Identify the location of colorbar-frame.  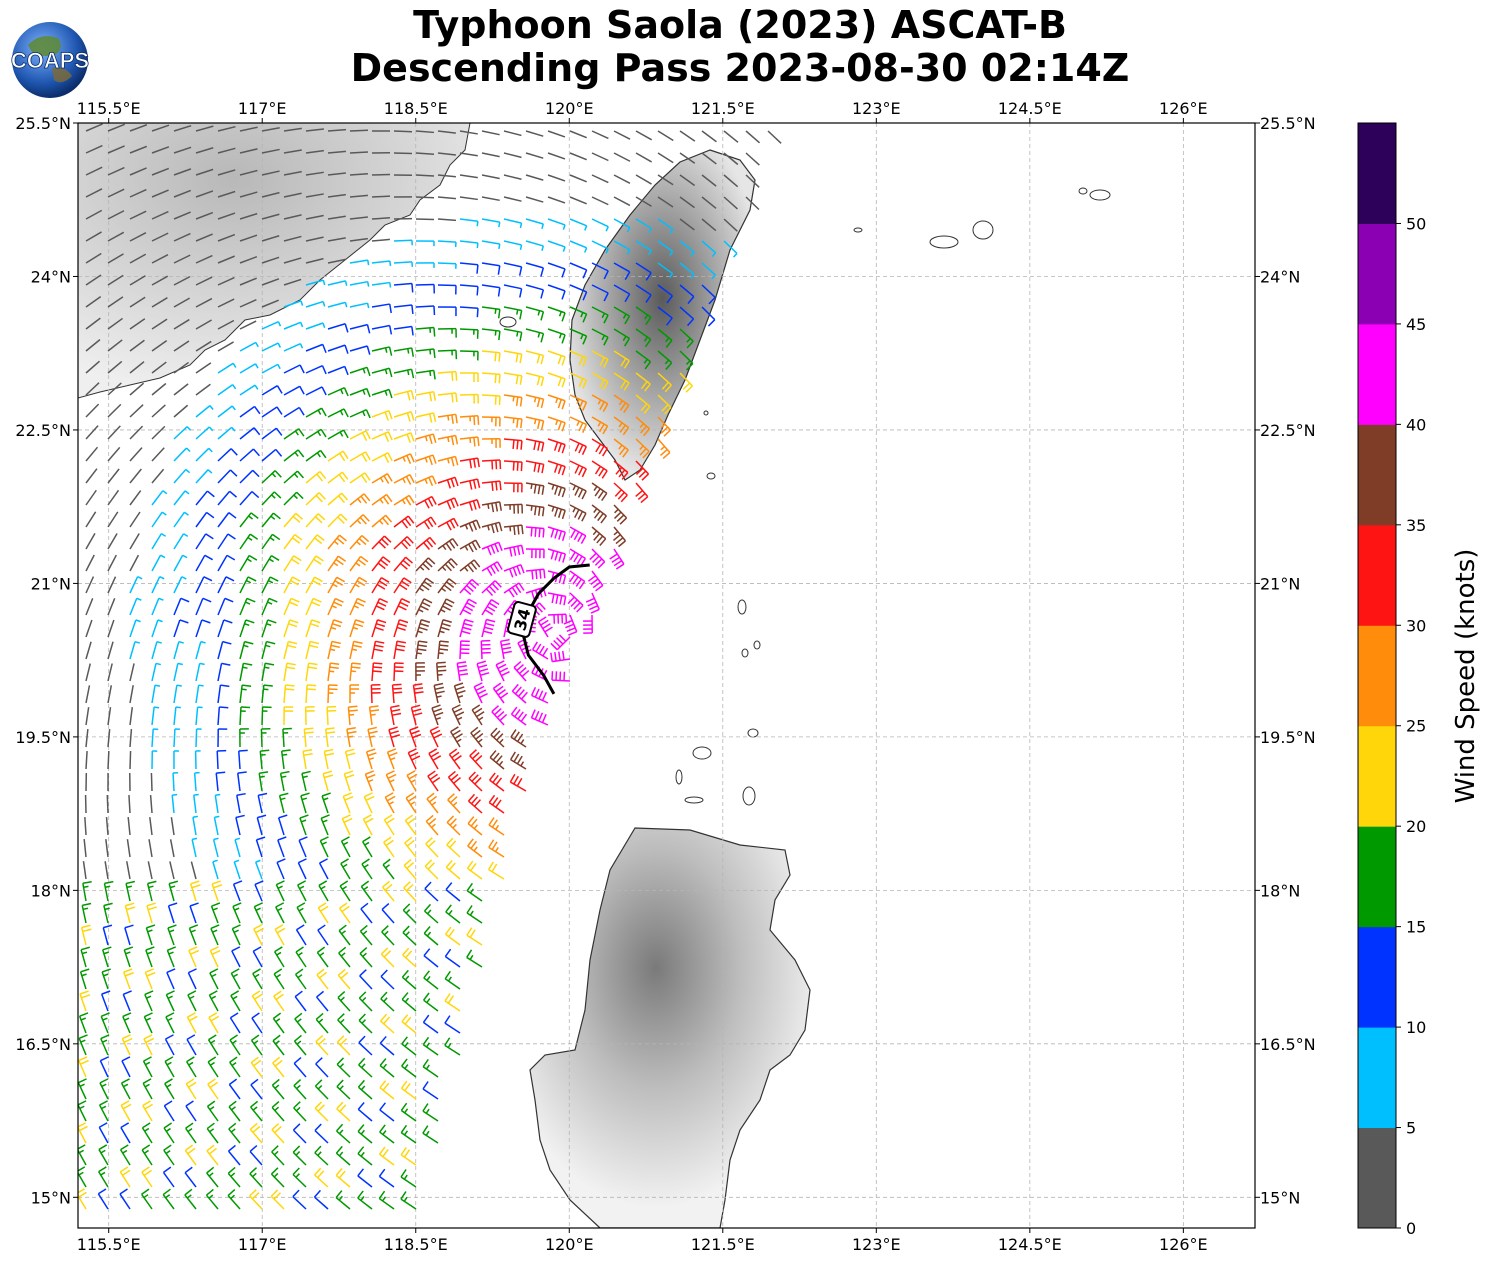
(1377, 675).